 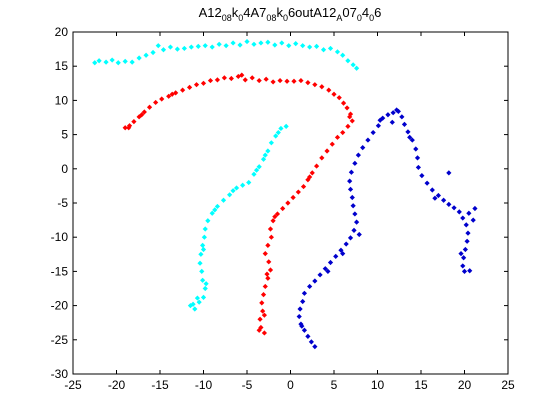 I want to click on title-segment: A12, so click(x=210, y=12).